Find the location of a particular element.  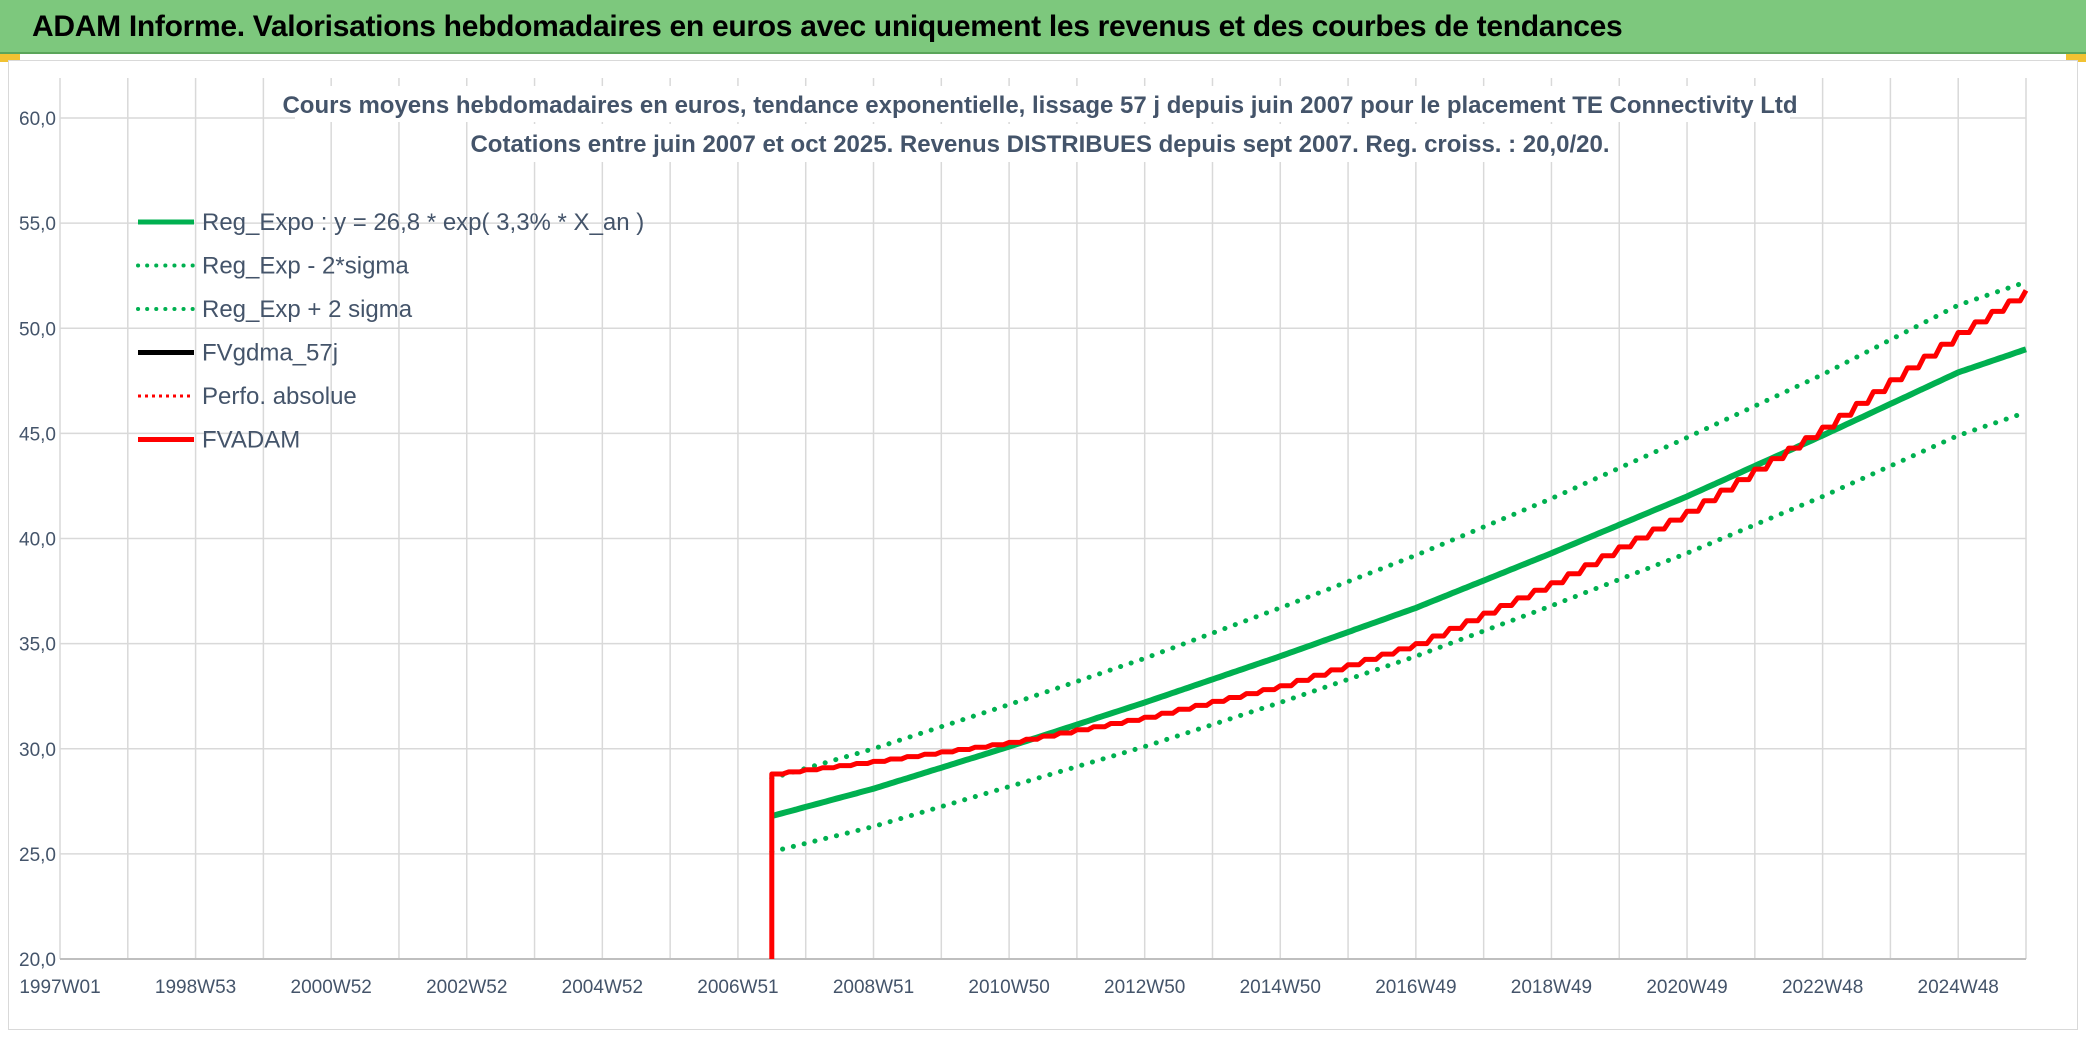

x-tick-label: 2006W51 is located at coordinates (737, 987).